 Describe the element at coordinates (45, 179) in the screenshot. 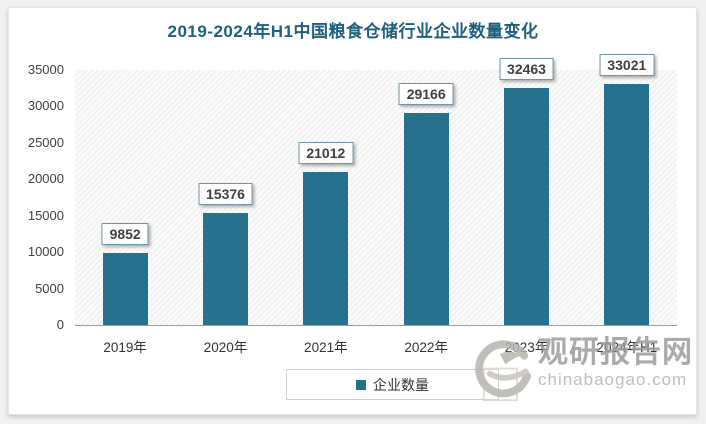

I see `y-tick-20000: 20000` at that location.